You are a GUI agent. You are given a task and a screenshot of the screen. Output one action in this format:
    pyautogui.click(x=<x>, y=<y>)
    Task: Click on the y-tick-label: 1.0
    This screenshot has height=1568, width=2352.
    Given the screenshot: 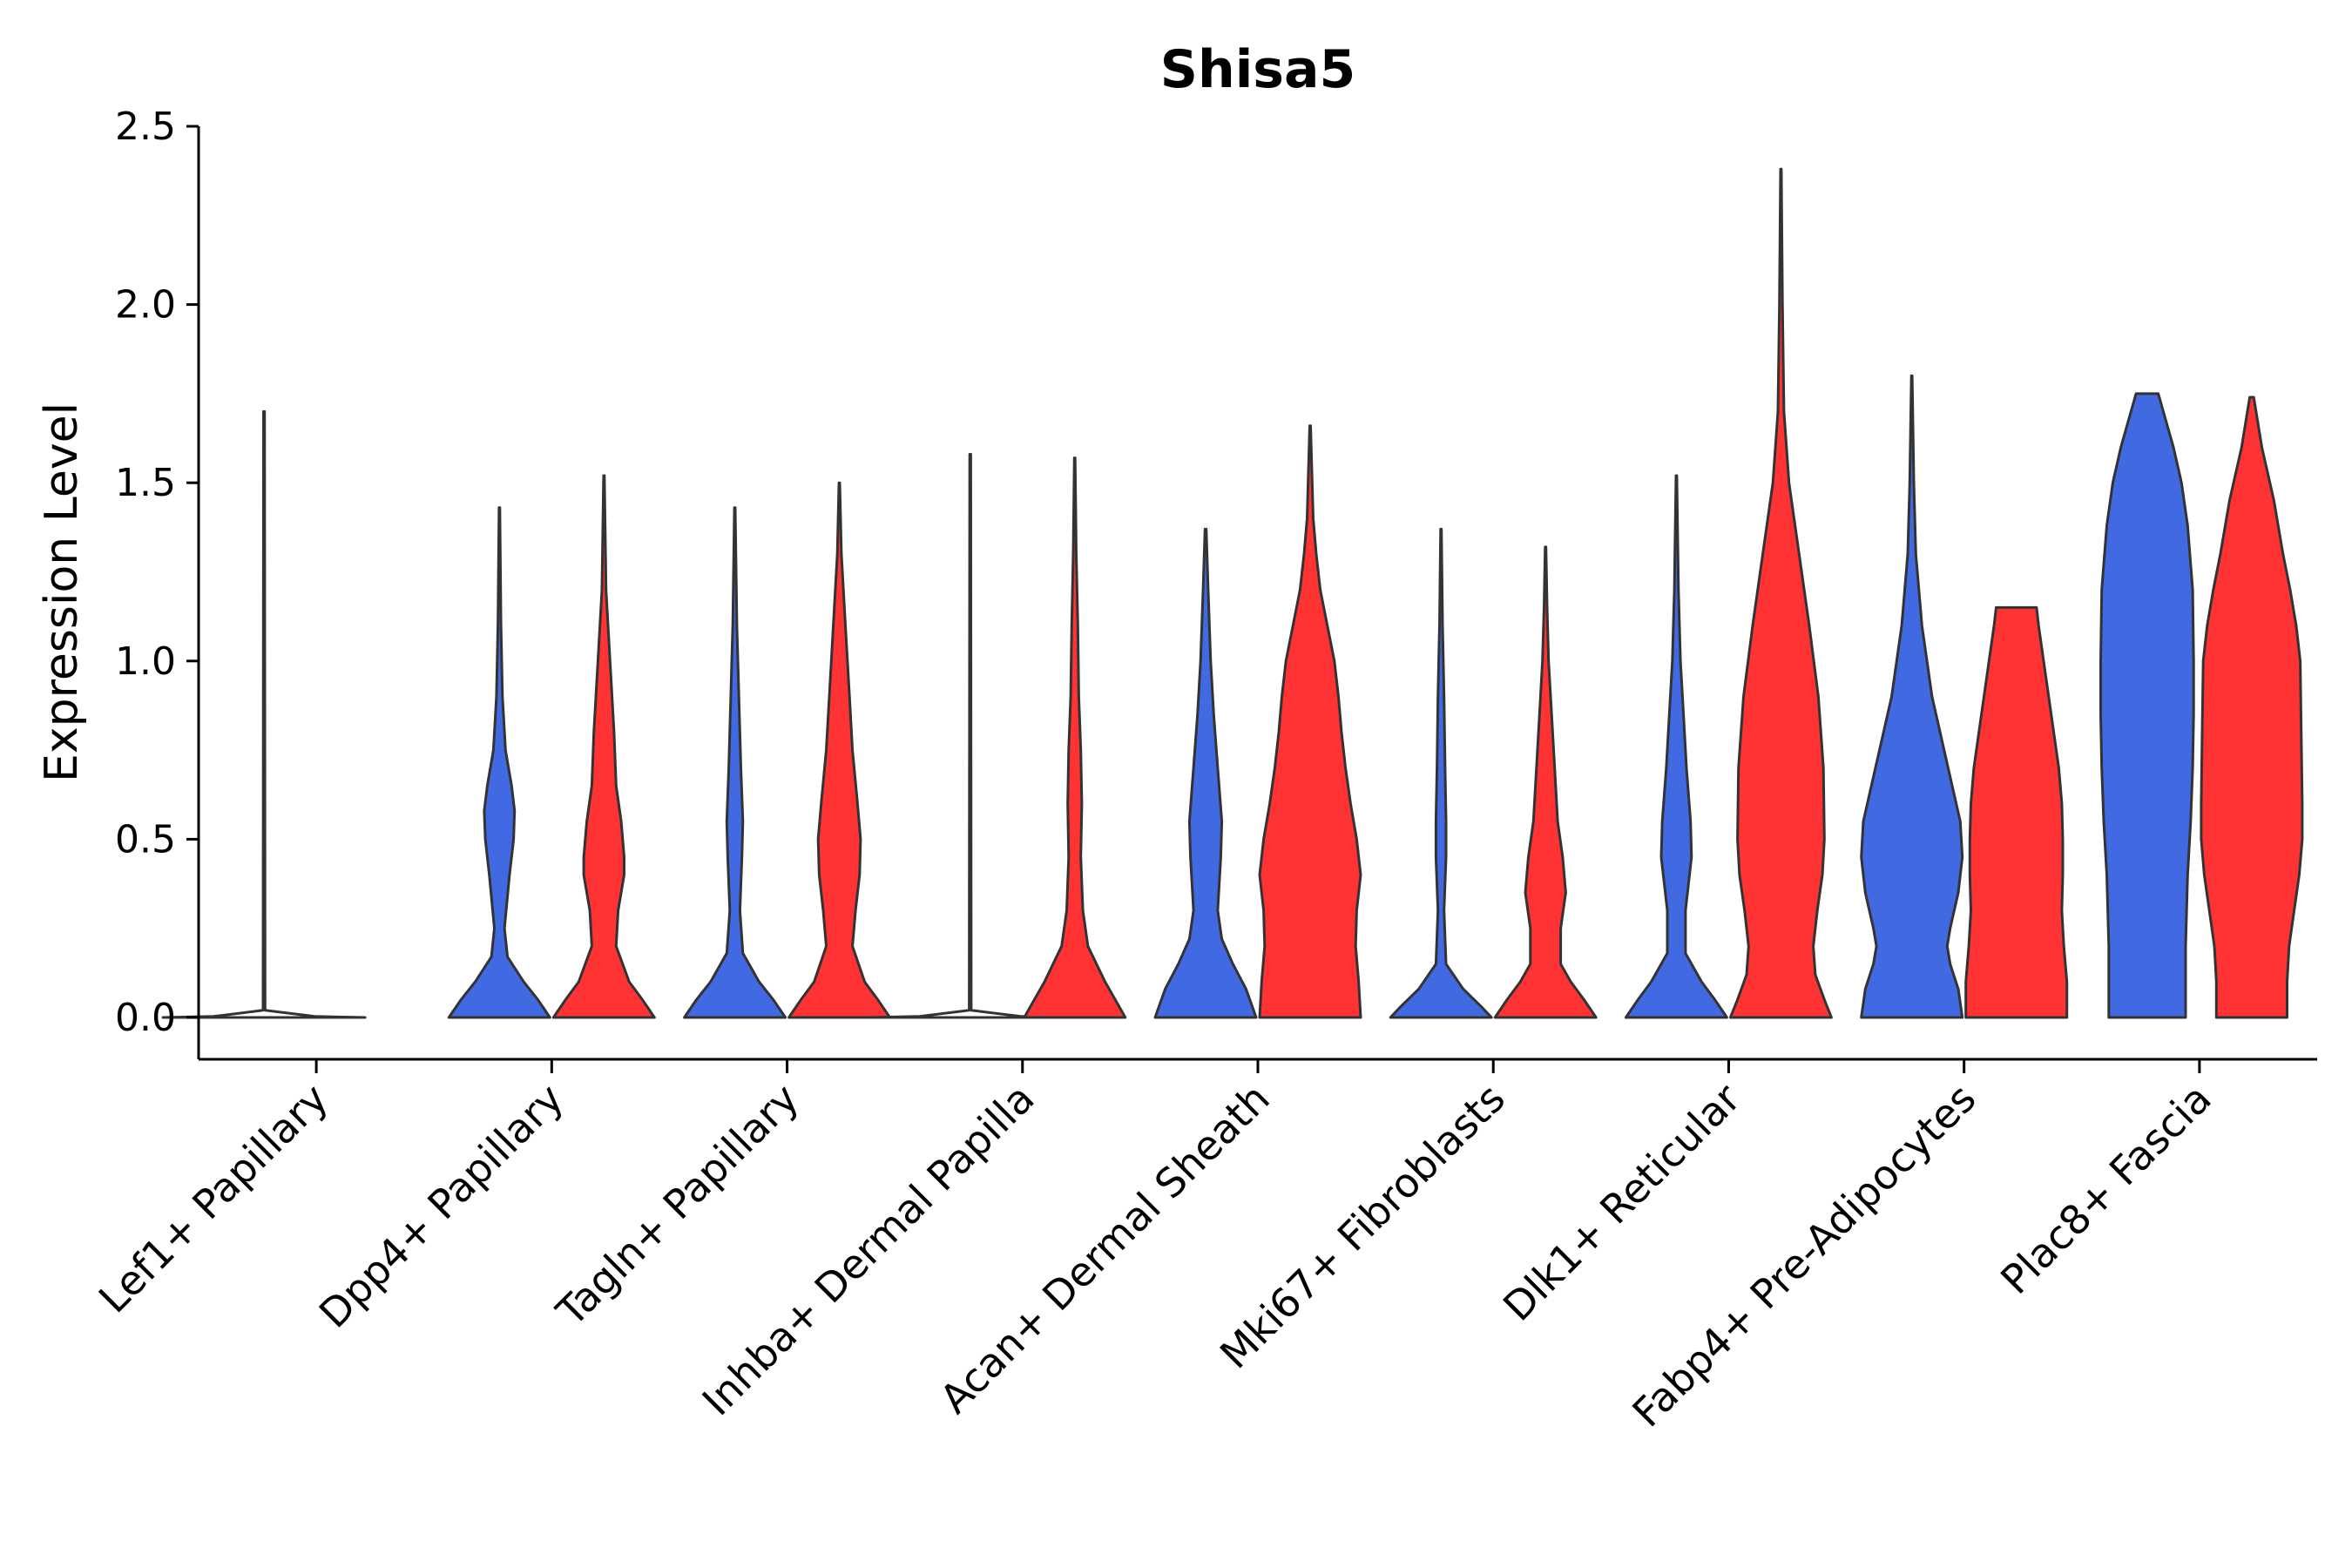 What is the action you would take?
    pyautogui.click(x=145, y=662)
    